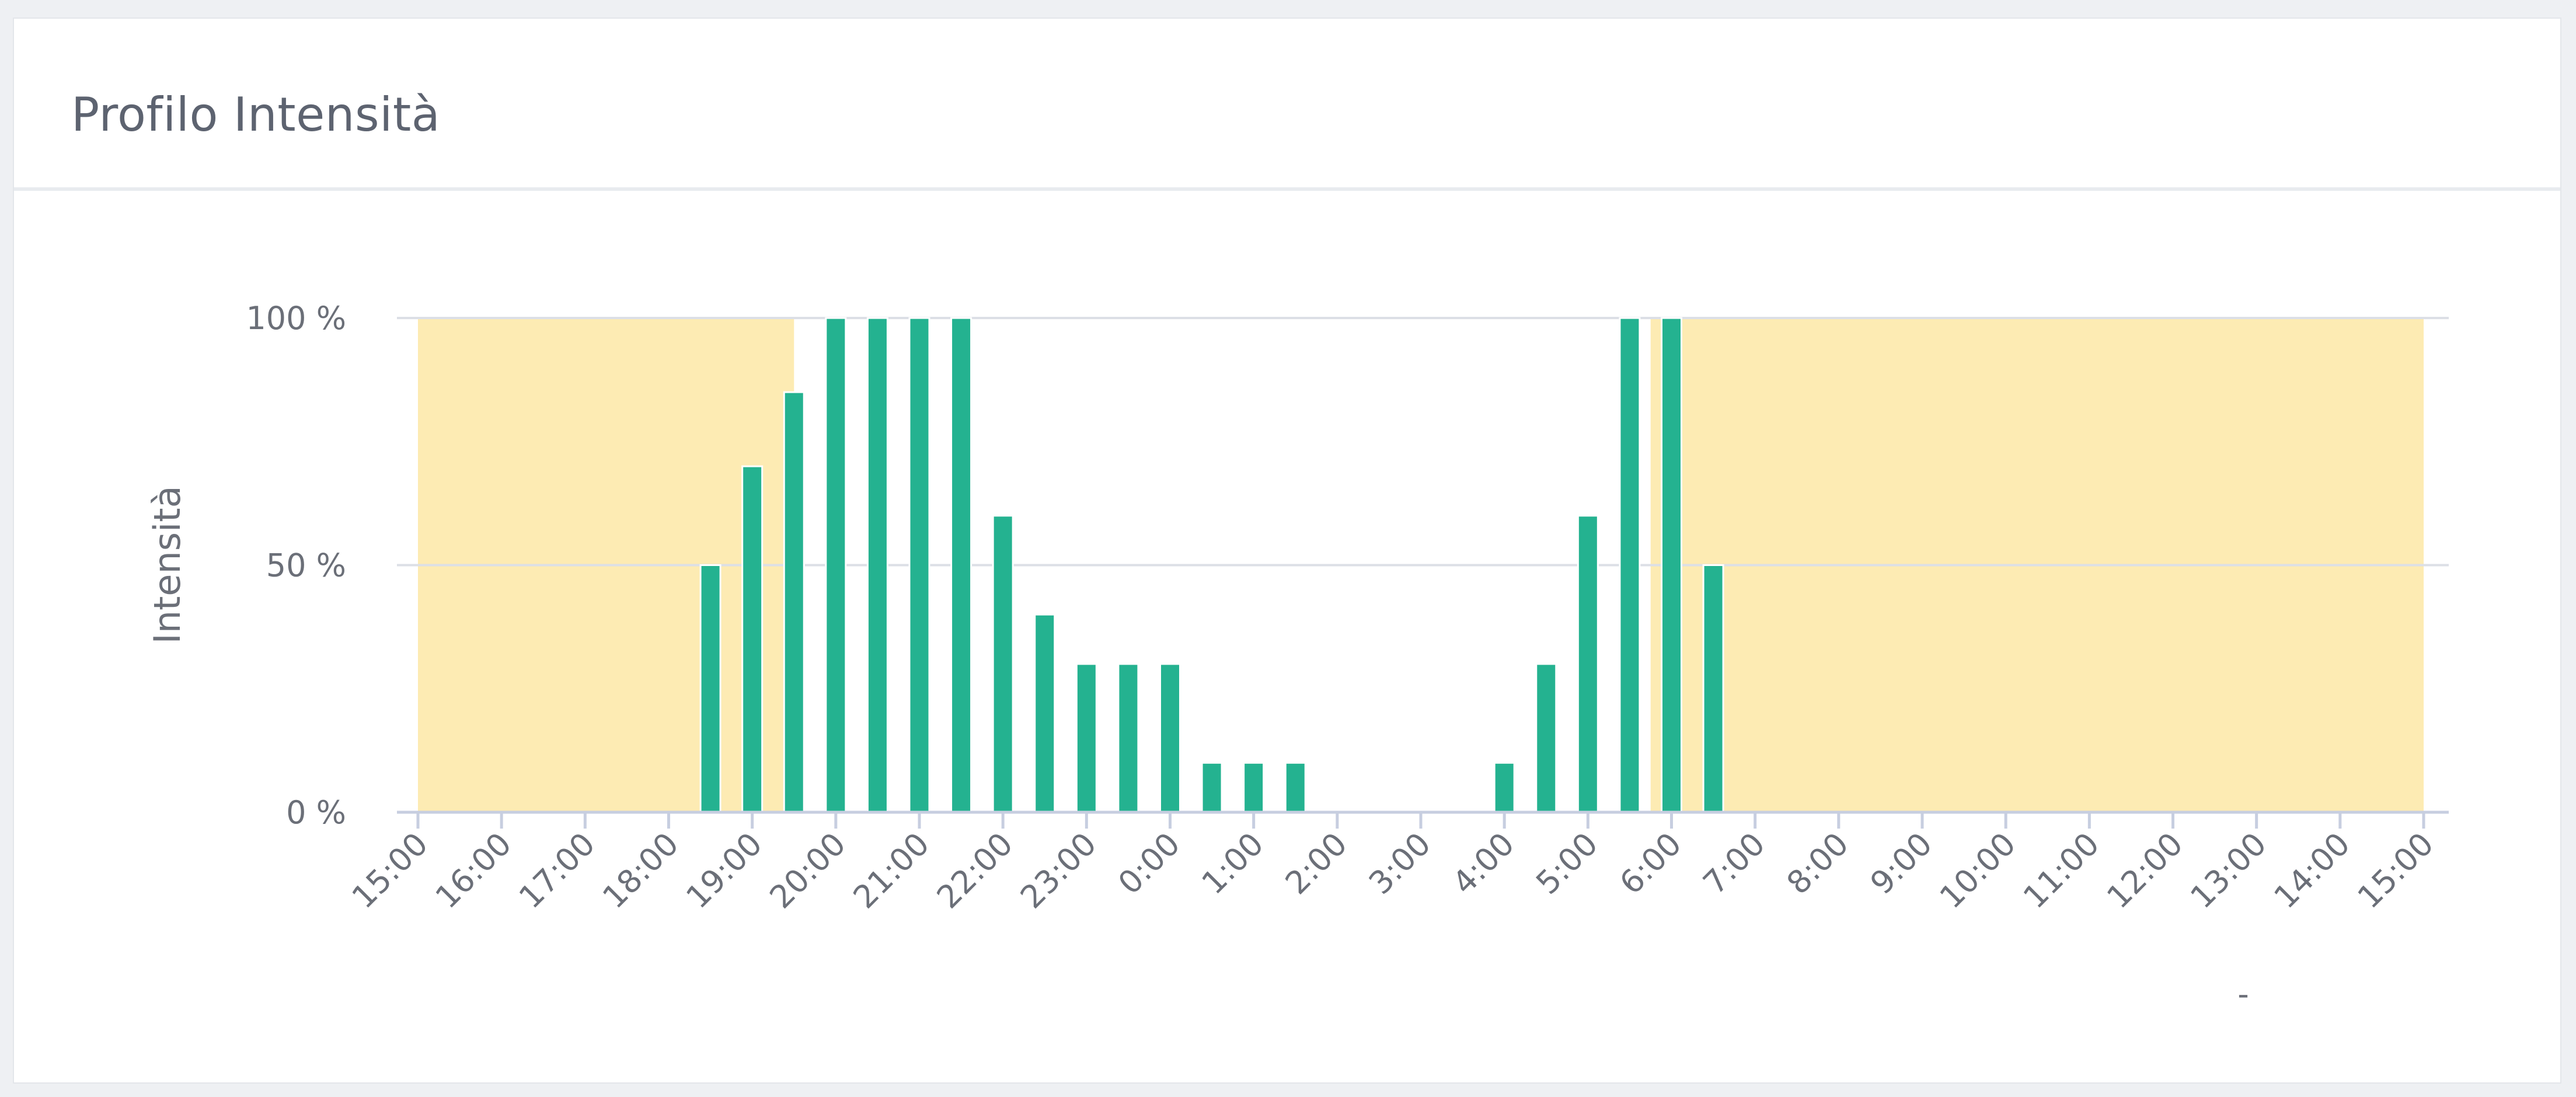  Describe the element at coordinates (1233, 864) in the screenshot. I see `x-tick-label: 1:00` at that location.